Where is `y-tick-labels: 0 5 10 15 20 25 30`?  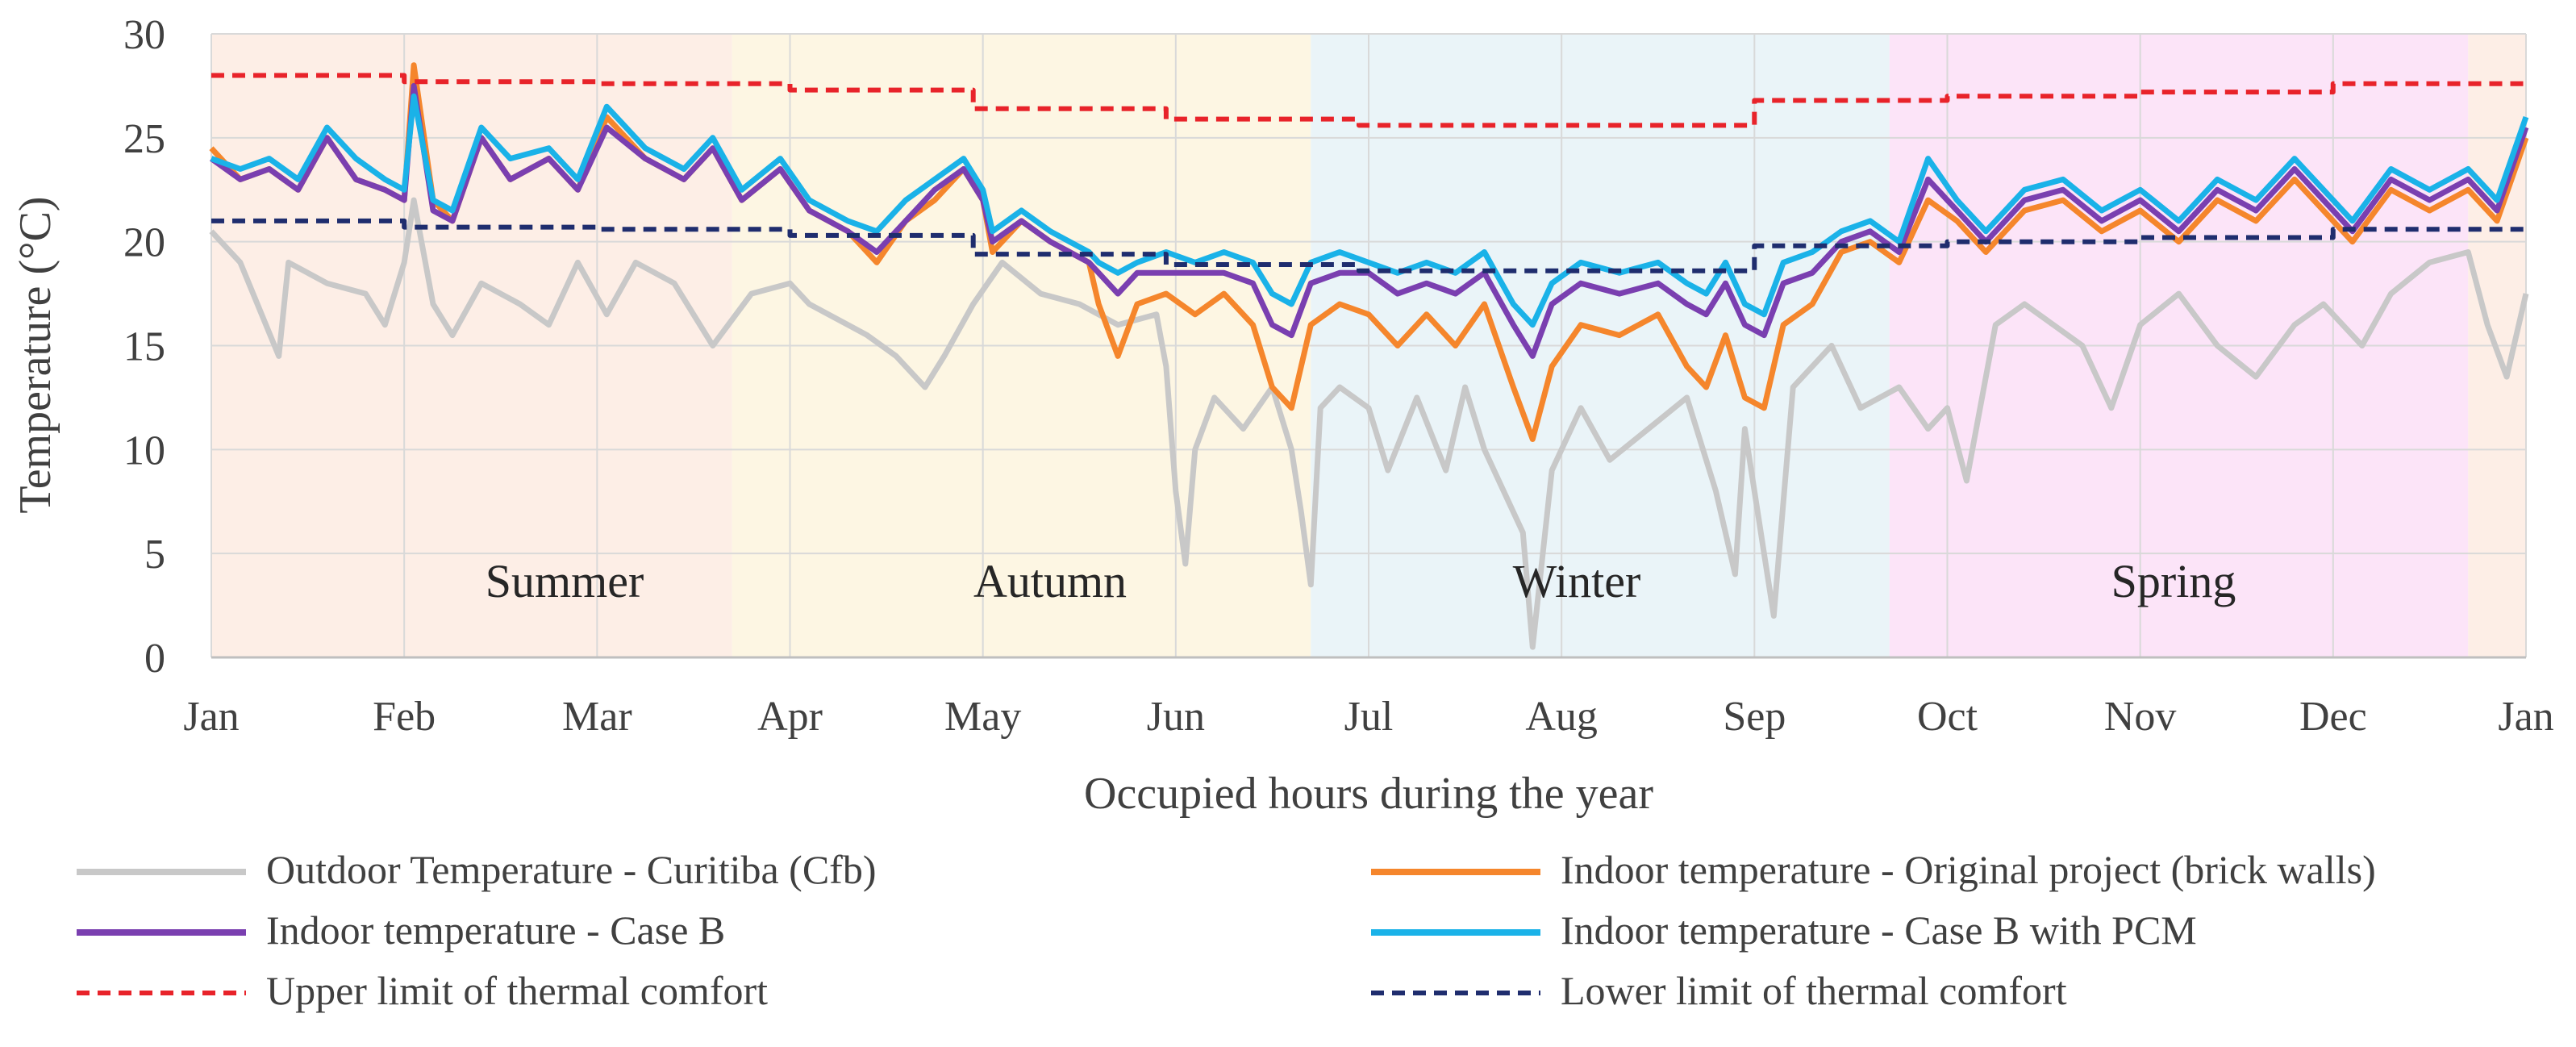
y-tick-labels: 0 5 10 15 20 25 30 is located at coordinates (144, 347).